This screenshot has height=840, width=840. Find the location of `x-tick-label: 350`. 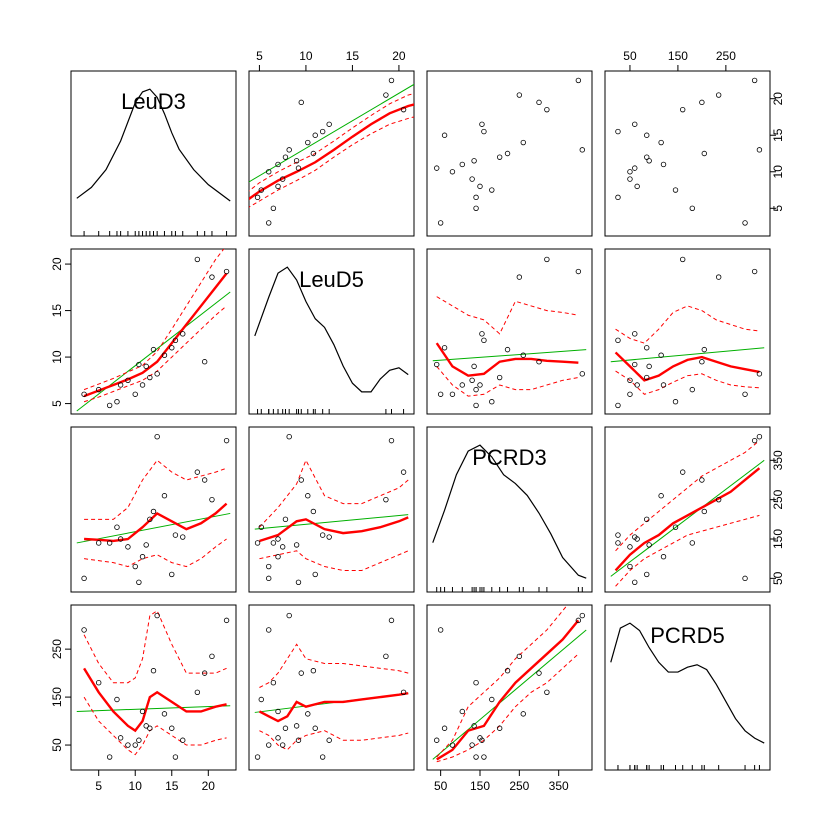

x-tick-label: 350 is located at coordinates (559, 786).